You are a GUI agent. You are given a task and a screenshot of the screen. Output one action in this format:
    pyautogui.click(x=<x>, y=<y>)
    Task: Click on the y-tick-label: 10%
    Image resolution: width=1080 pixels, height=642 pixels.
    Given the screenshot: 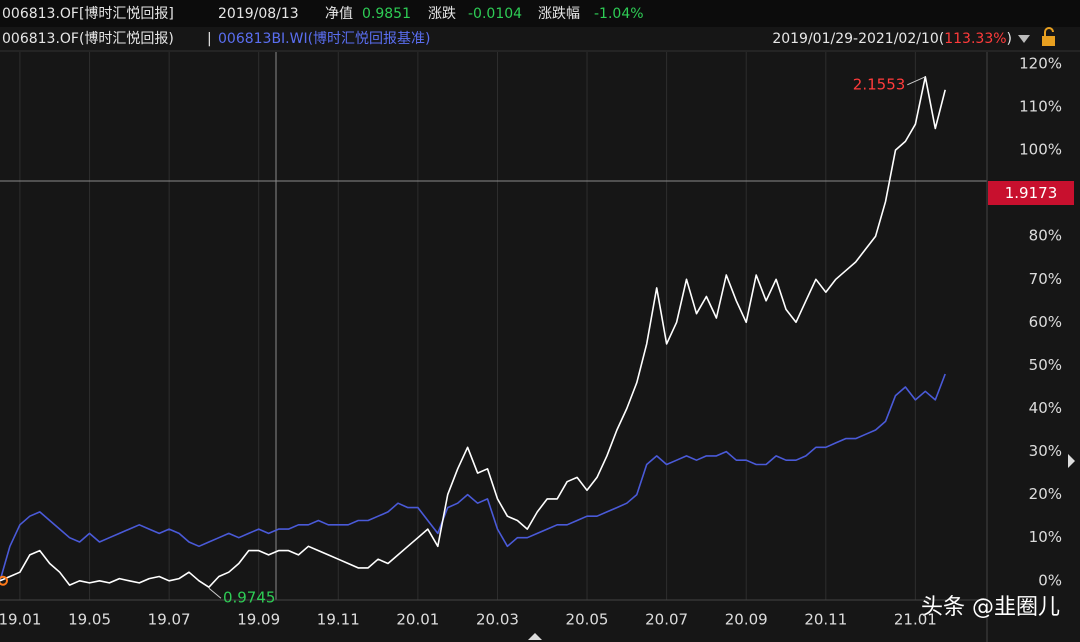 What is the action you would take?
    pyautogui.click(x=1045, y=537)
    